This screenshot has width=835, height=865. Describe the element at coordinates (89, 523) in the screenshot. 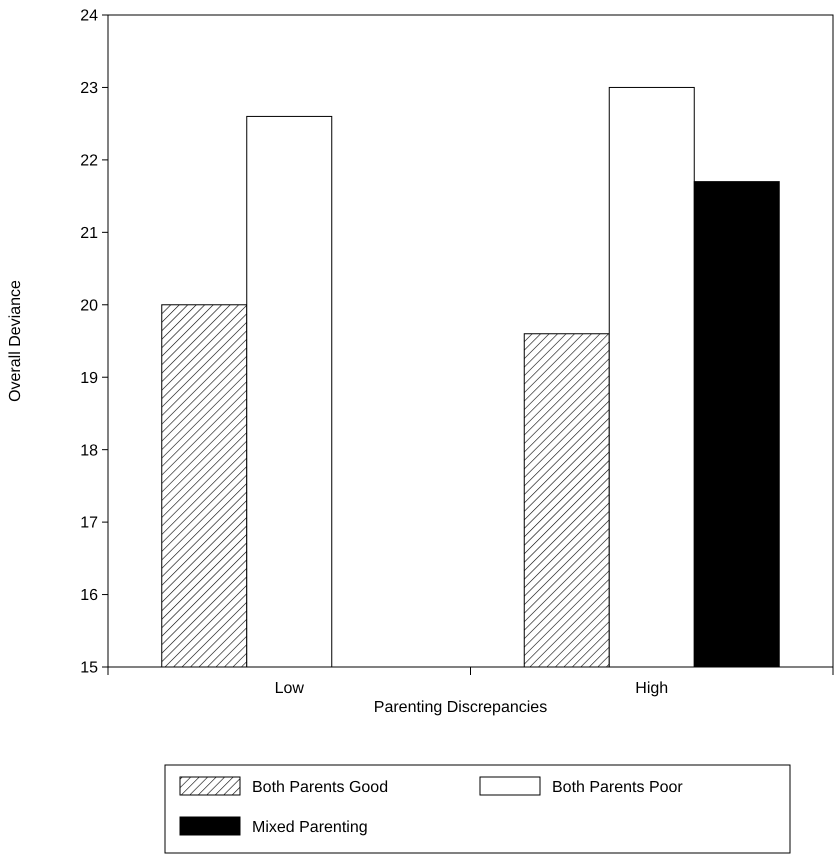

I see `y-tick-label: 17` at that location.